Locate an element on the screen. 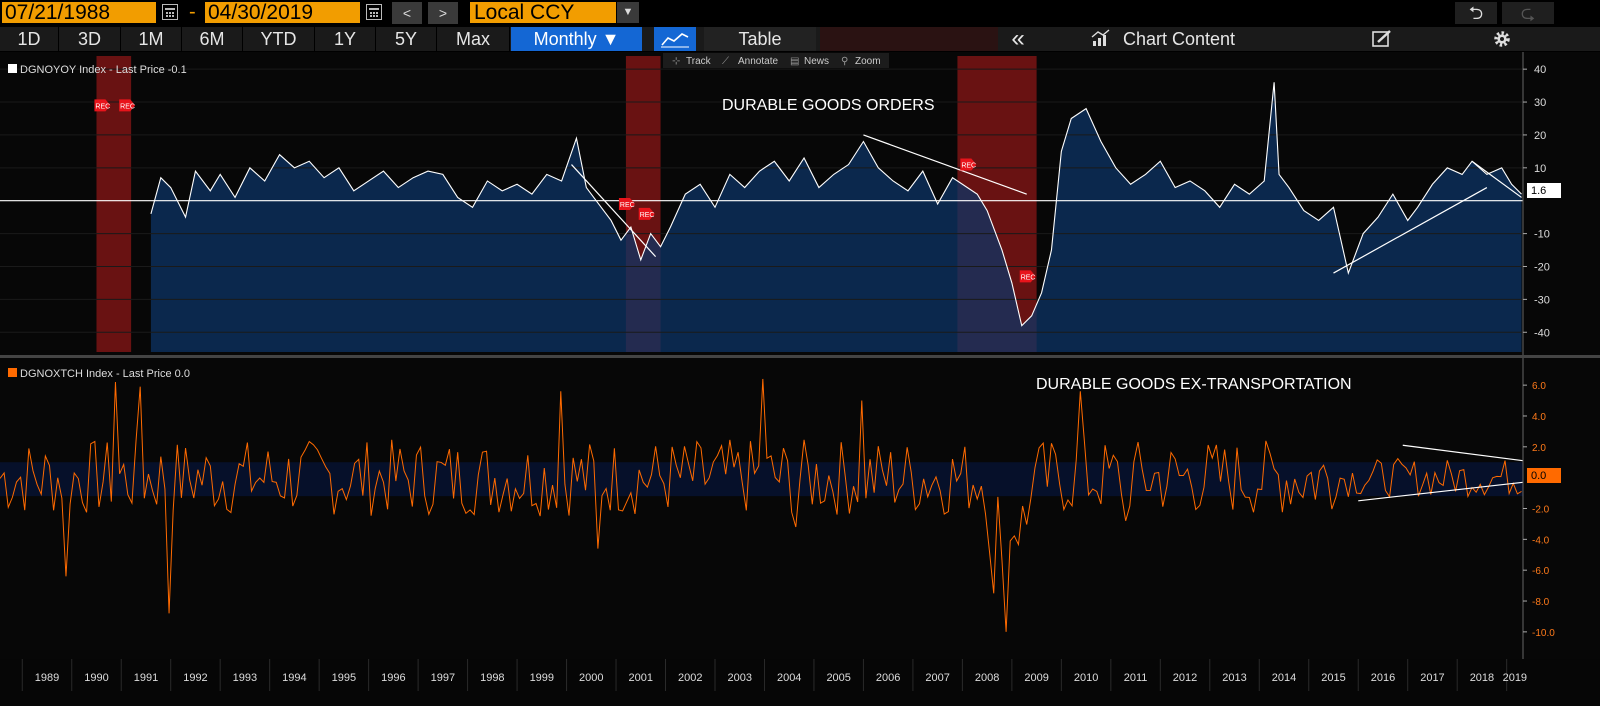  x-tick-label: 2005 is located at coordinates (838, 678).